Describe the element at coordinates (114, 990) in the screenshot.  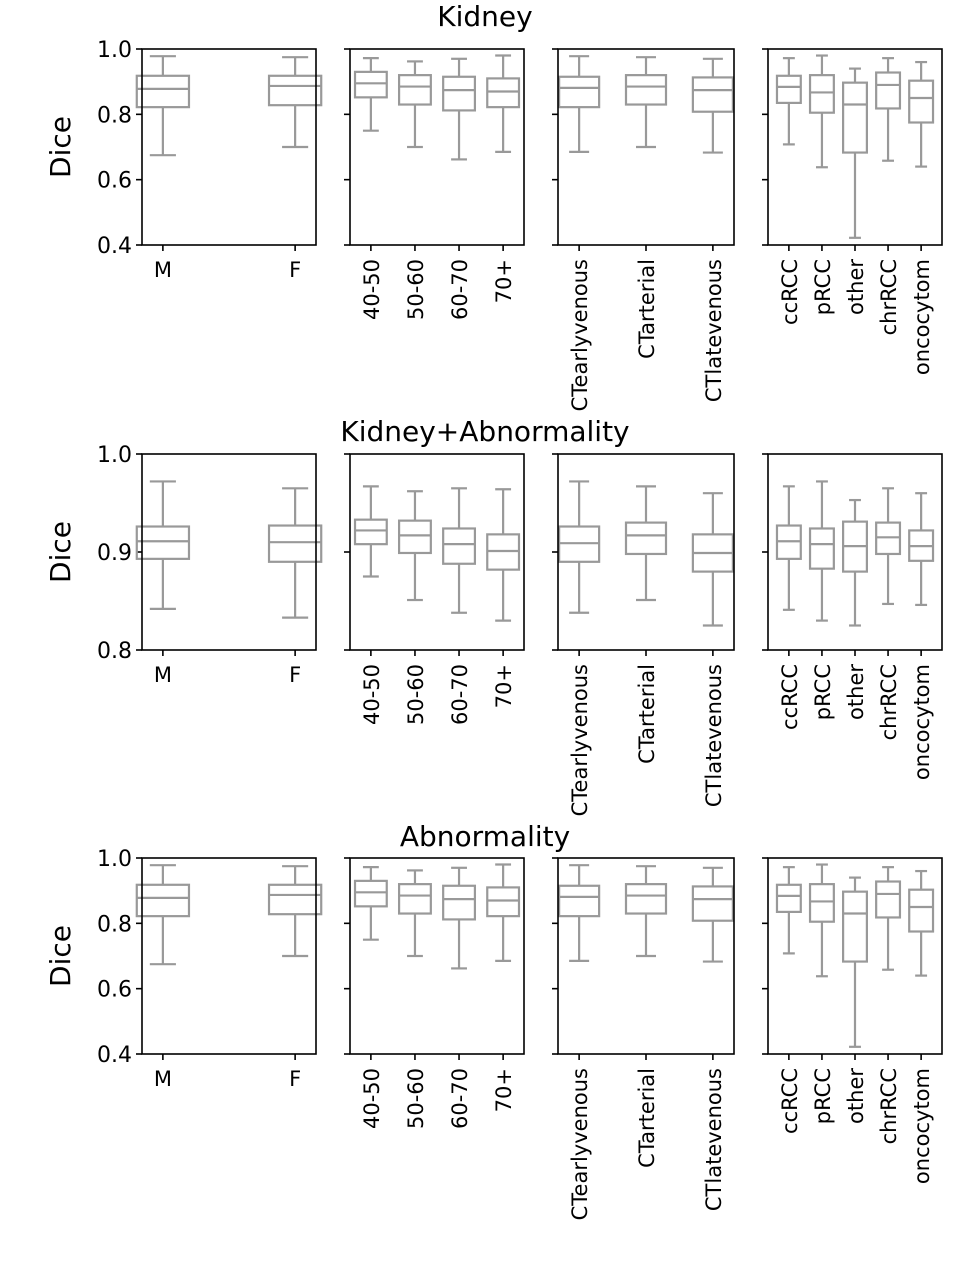
I see `y-tick-label: 0.6` at that location.